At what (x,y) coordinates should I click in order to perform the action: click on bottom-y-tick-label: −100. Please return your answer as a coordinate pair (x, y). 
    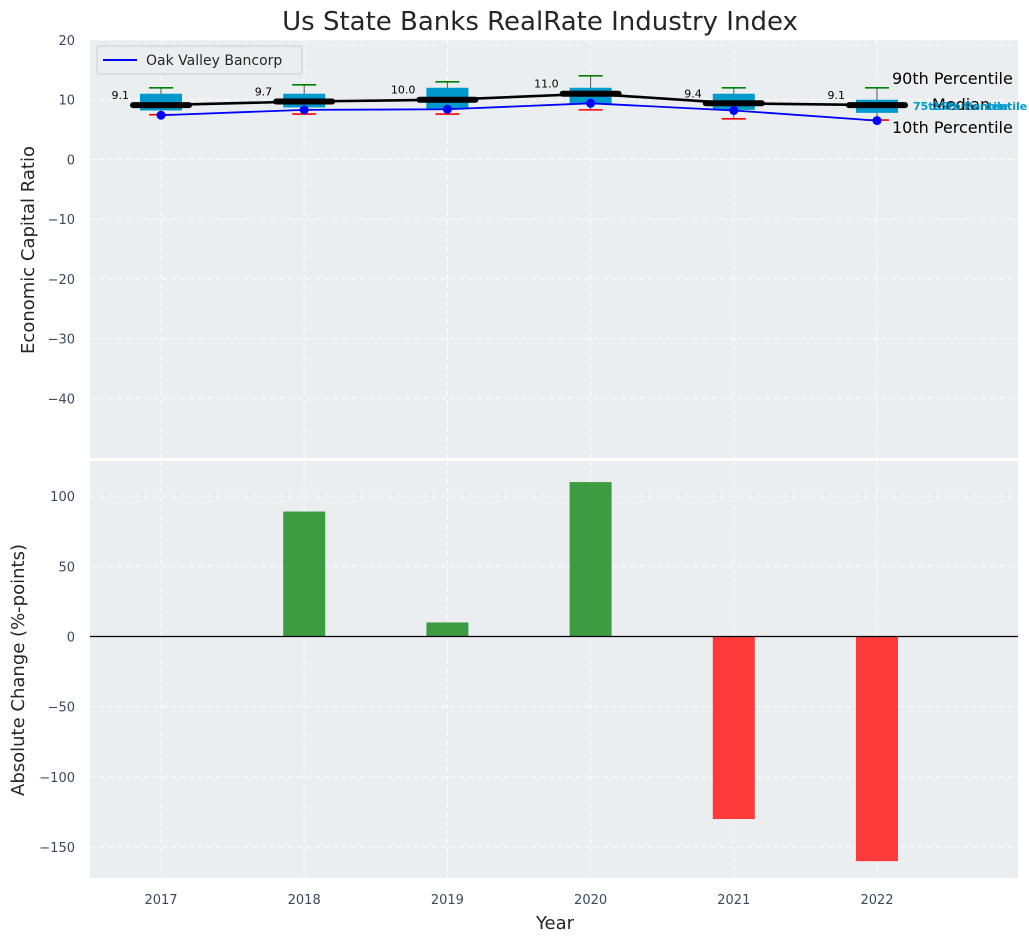
    Looking at the image, I should click on (57, 778).